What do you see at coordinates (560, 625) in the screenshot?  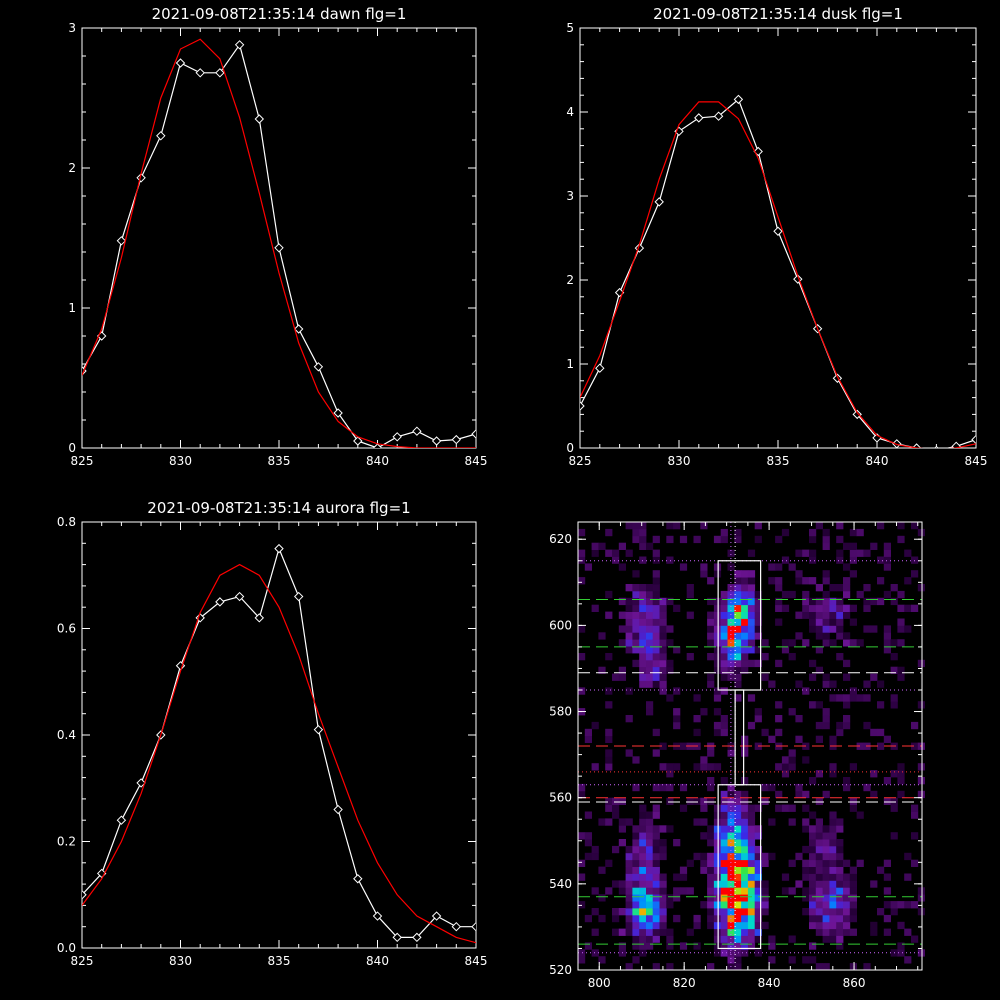 I see `y-tick-label: 600` at bounding box center [560, 625].